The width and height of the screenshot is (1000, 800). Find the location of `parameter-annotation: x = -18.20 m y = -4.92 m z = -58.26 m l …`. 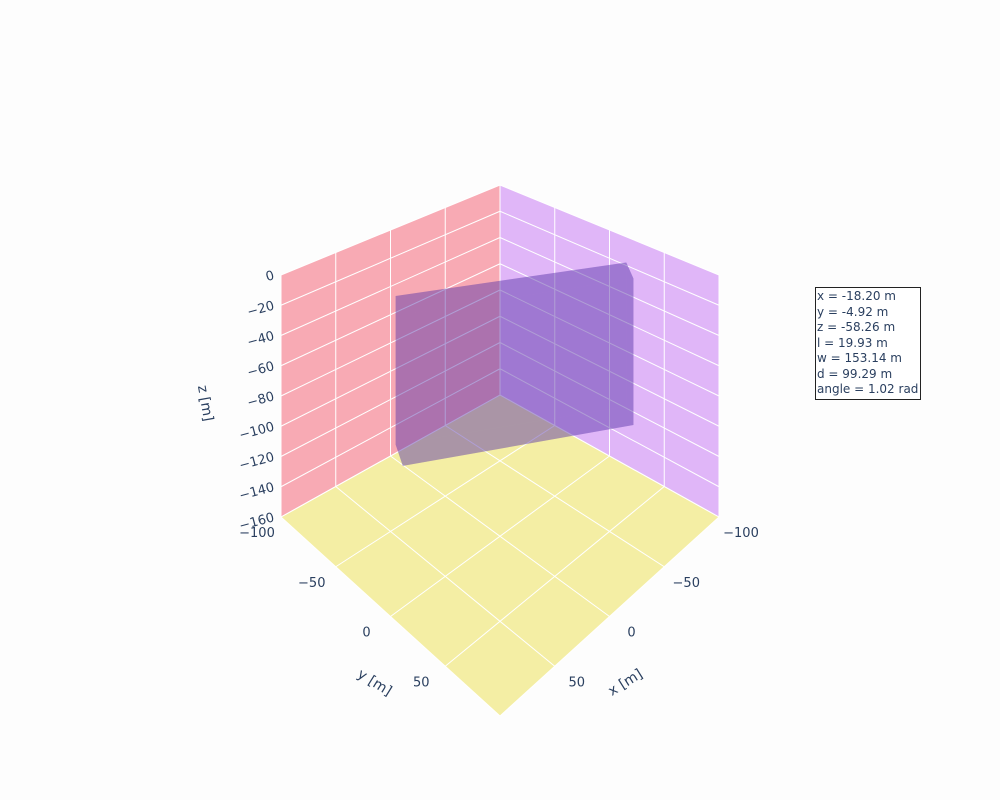

parameter-annotation: x = -18.20 m y = -4.92 m z = -58.26 m l … is located at coordinates (868, 343).